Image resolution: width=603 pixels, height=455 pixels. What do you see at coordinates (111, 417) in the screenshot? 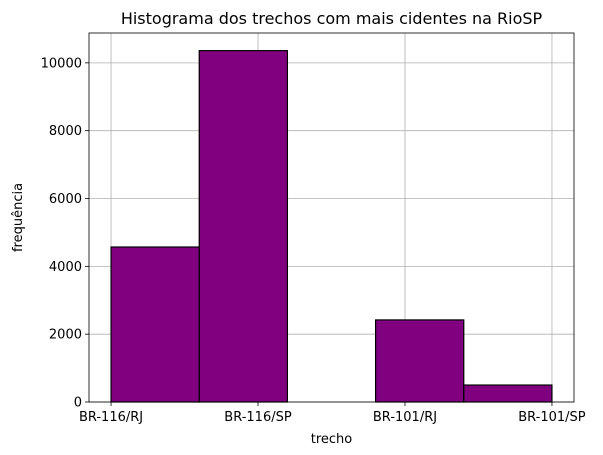
I see `x-tick-label: BR-116/RJ` at bounding box center [111, 417].